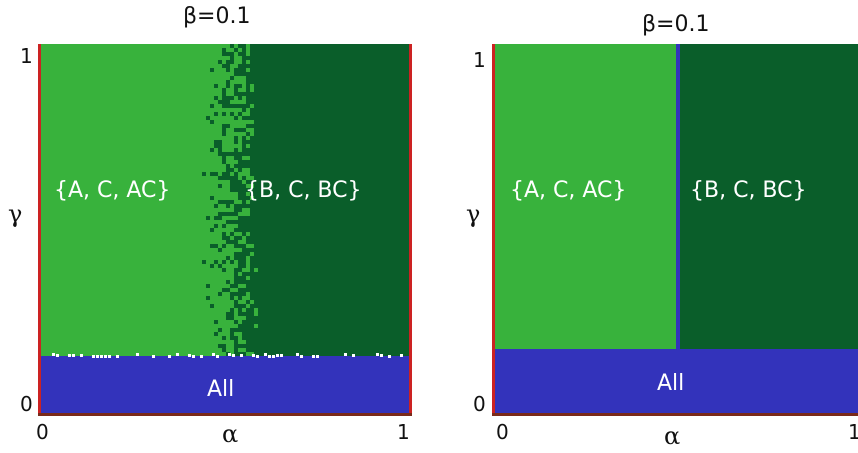 This screenshot has width=858, height=453. Describe the element at coordinates (584, 196) in the screenshot. I see `right-region-light-green` at that location.